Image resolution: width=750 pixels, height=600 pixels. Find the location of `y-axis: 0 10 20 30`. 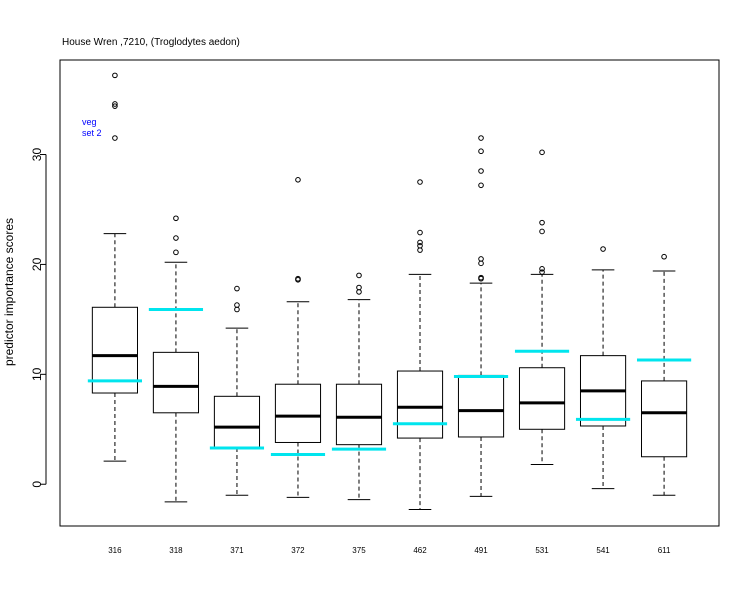

y-axis: 0 10 20 30 is located at coordinates (38, 318).